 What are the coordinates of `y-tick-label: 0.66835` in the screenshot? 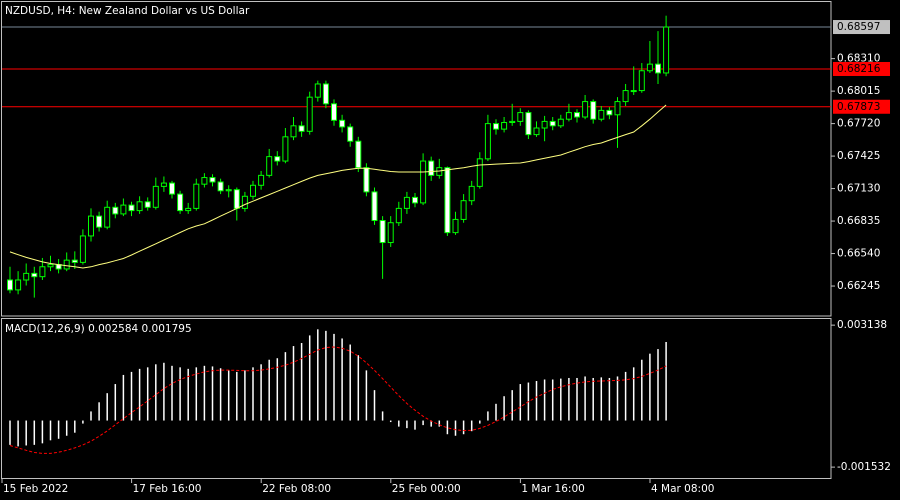 It's located at (858, 221).